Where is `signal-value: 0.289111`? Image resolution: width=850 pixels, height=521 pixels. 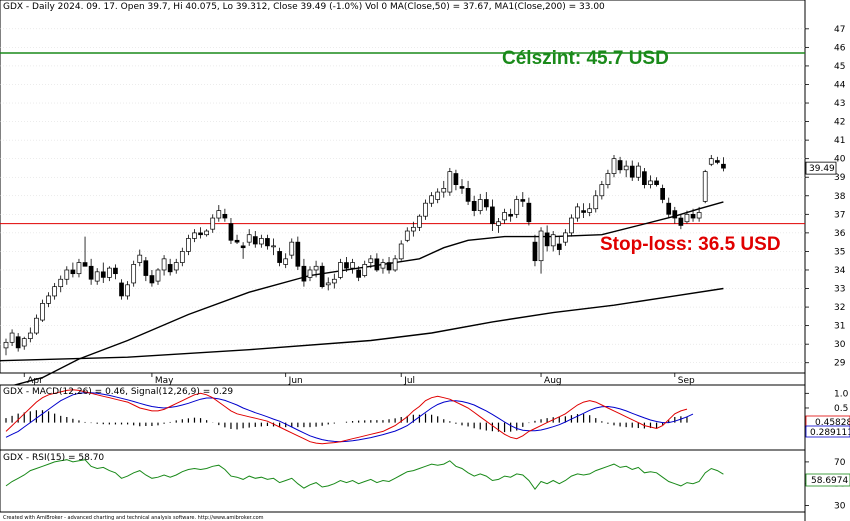
signal-value: 0.289111 is located at coordinates (830, 433).